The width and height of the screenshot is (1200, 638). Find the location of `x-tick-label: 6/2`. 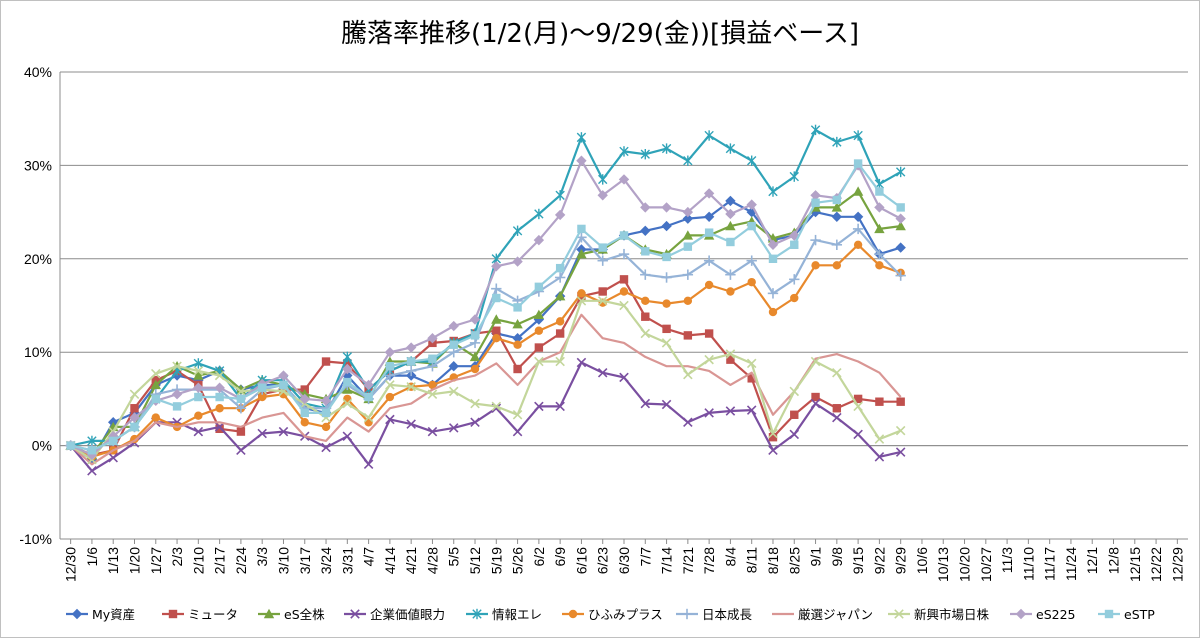

x-tick-label: 6/2 is located at coordinates (539, 557).